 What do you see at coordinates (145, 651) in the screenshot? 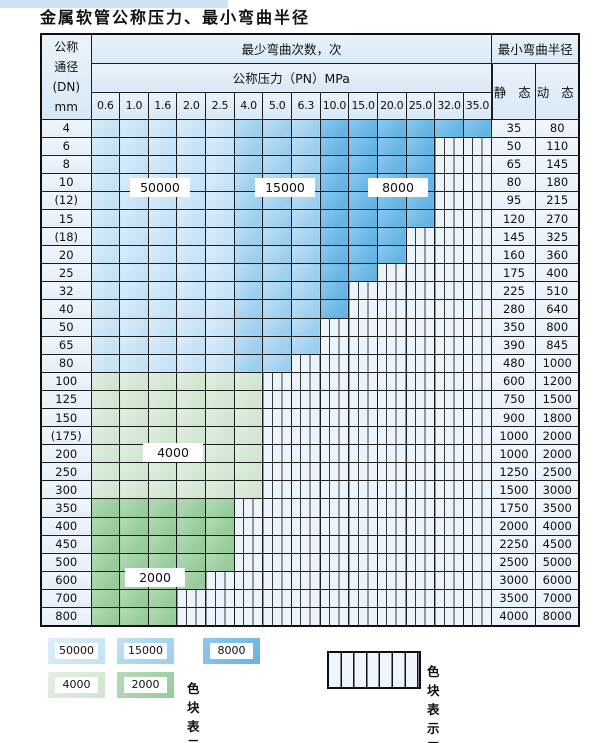
I see `legend-swatch-label: 15000` at bounding box center [145, 651].